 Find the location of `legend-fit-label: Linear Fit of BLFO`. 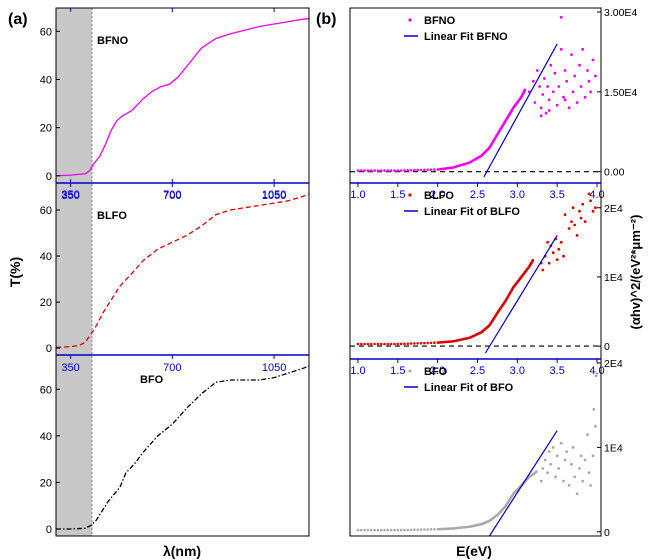

legend-fit-label: Linear Fit of BLFO is located at coordinates (472, 212).